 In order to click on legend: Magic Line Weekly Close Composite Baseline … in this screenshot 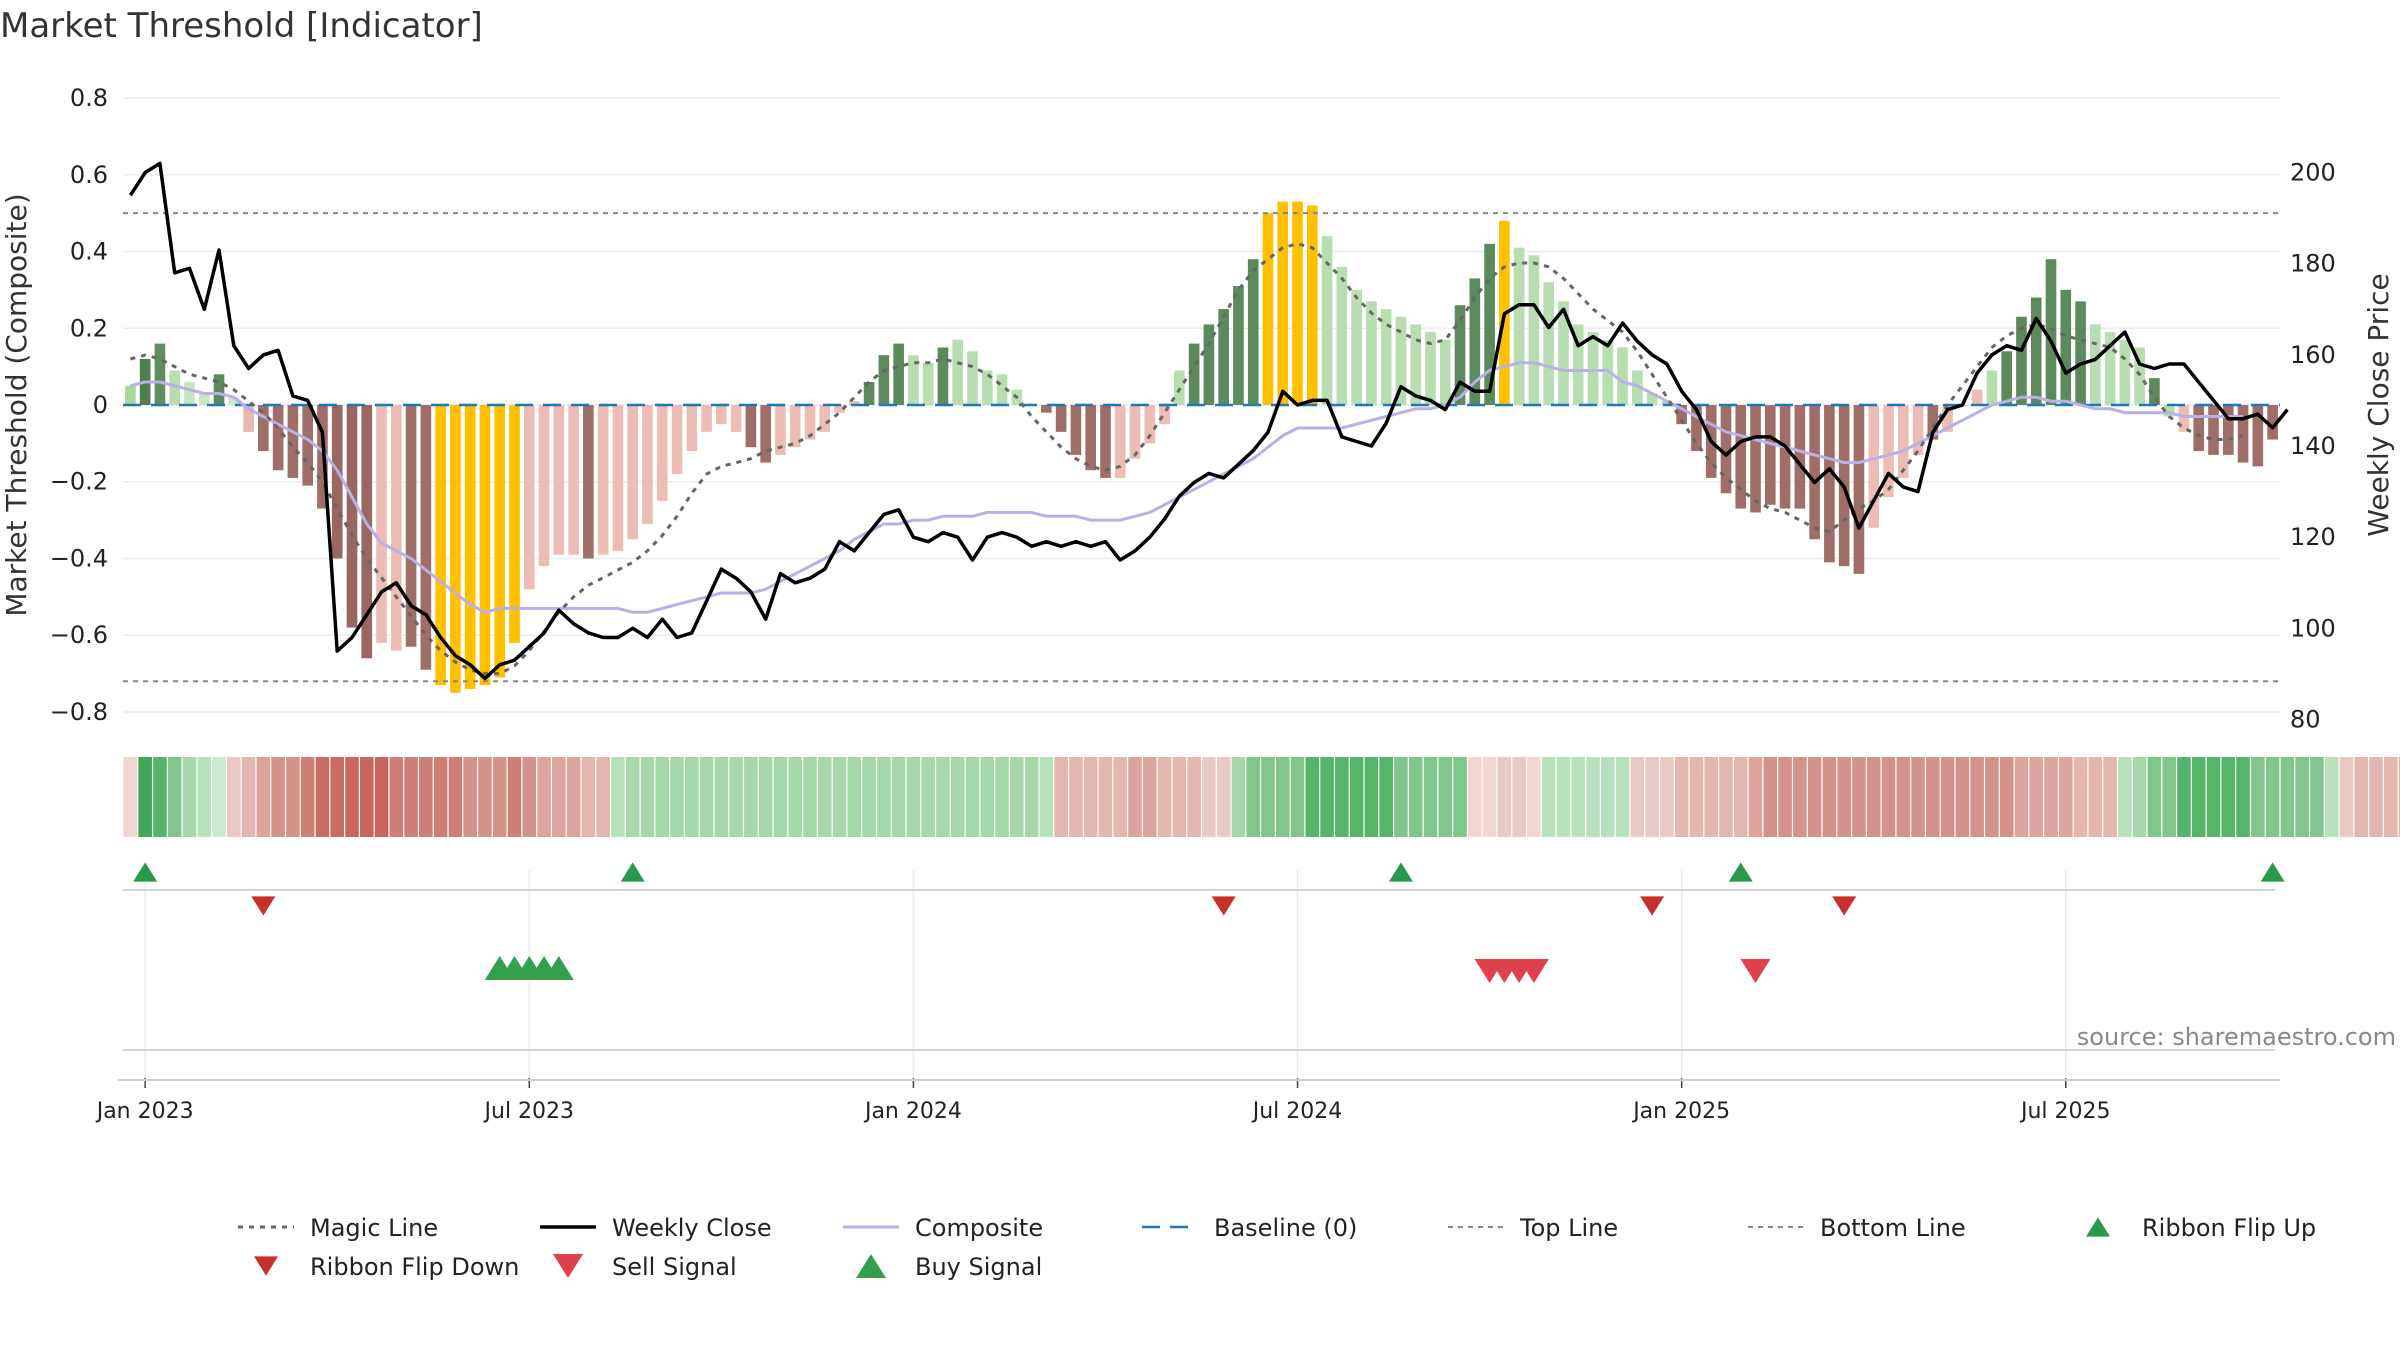, I will do `click(1277, 1247)`.